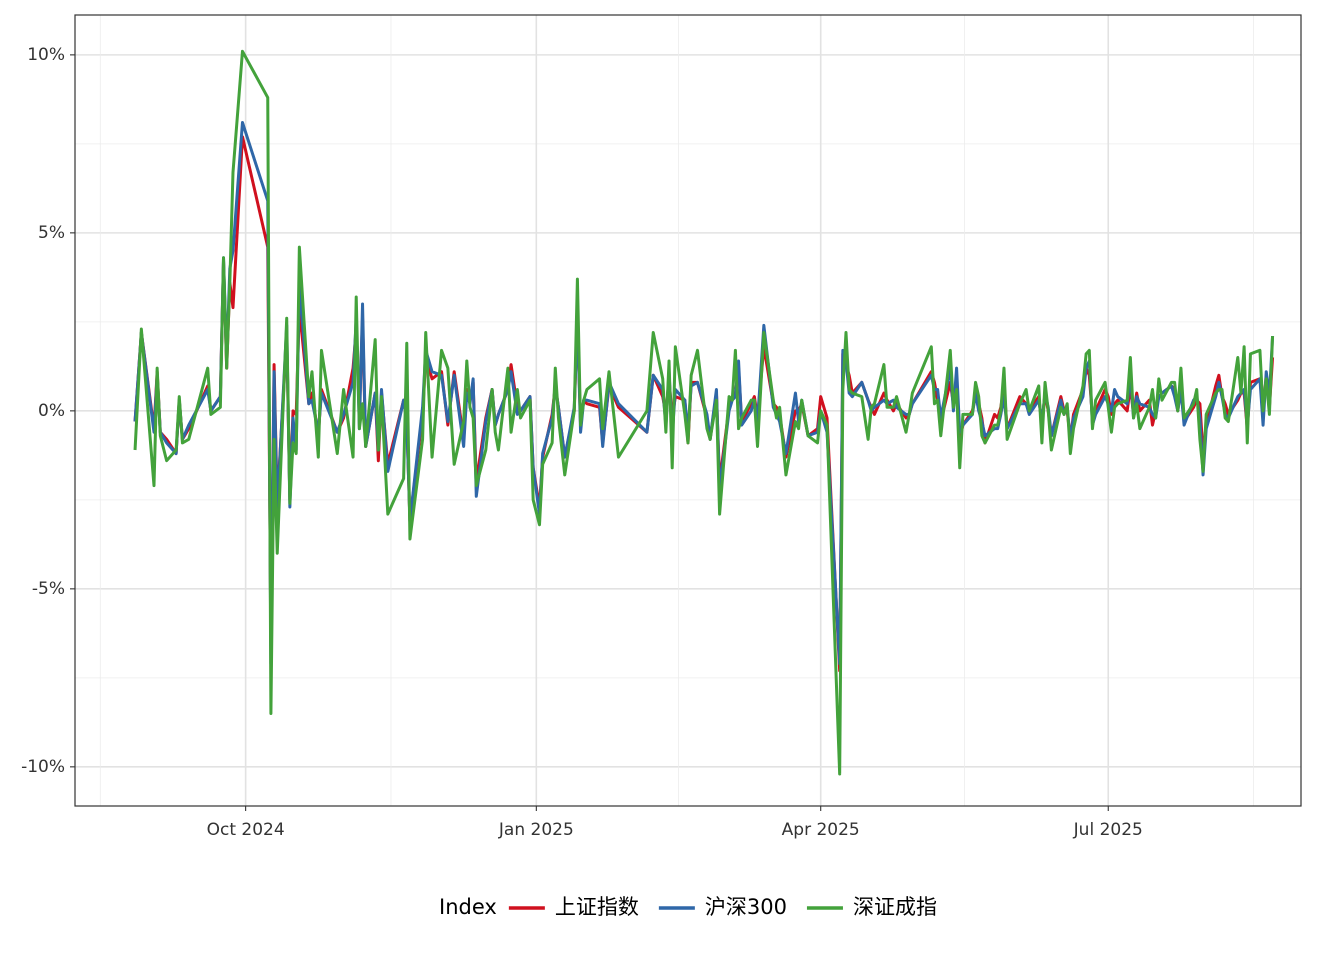  Describe the element at coordinates (597, 907) in the screenshot. I see `legend-label: 上证指数` at that location.